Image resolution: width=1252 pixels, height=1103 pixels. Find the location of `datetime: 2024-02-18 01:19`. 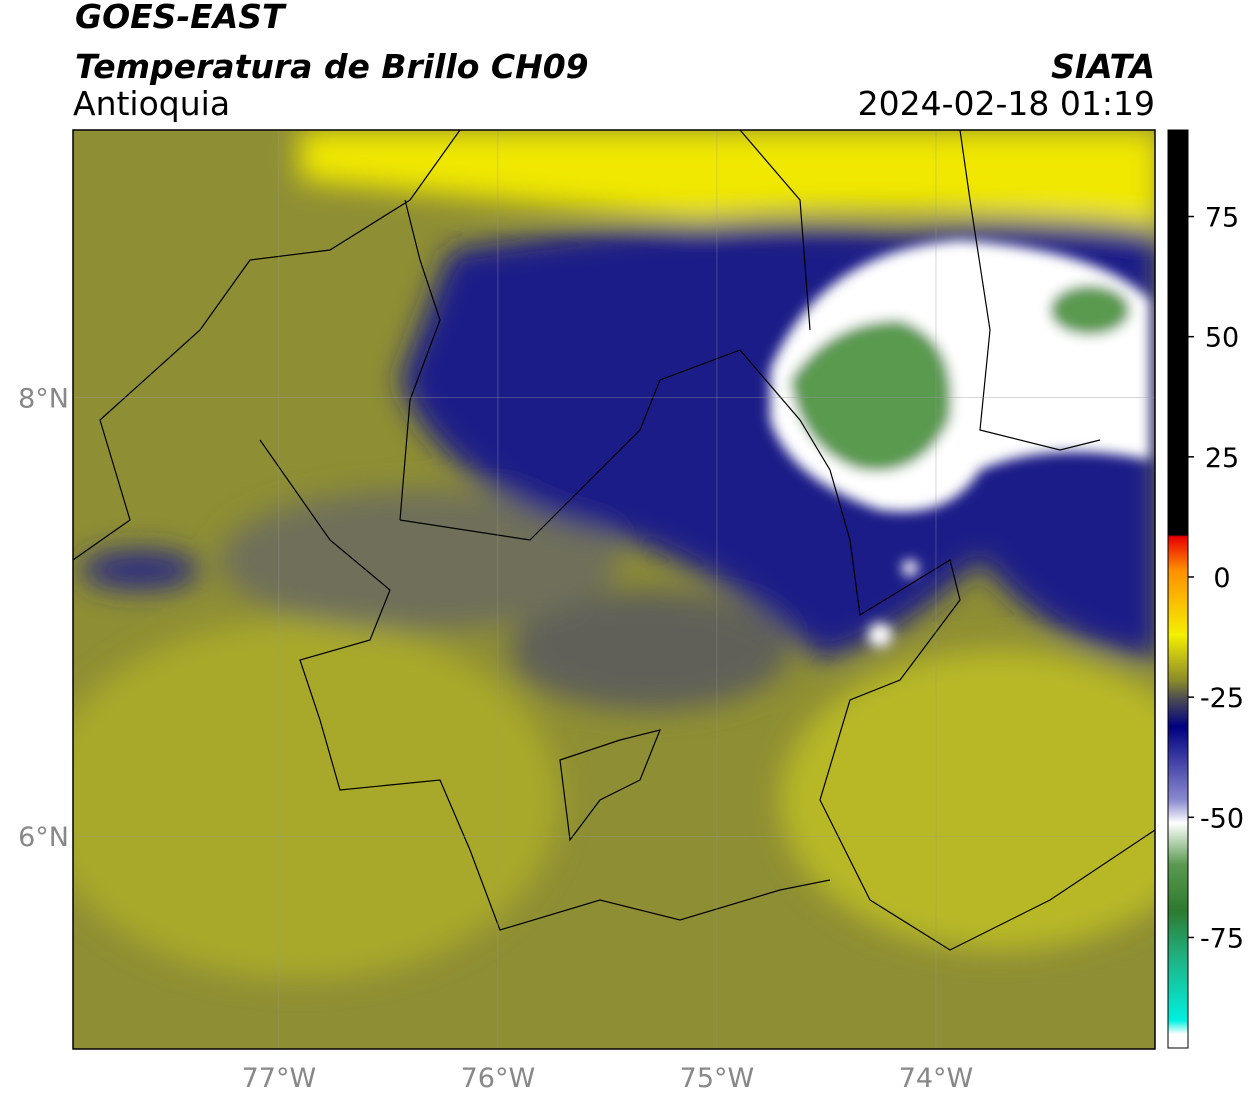

datetime: 2024-02-18 01:19 is located at coordinates (1006, 103).